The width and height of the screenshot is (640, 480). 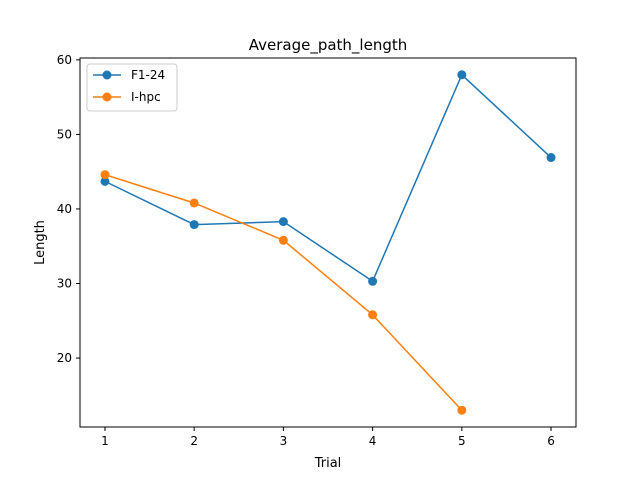 I want to click on y-tick-label: 60, so click(x=64, y=60).